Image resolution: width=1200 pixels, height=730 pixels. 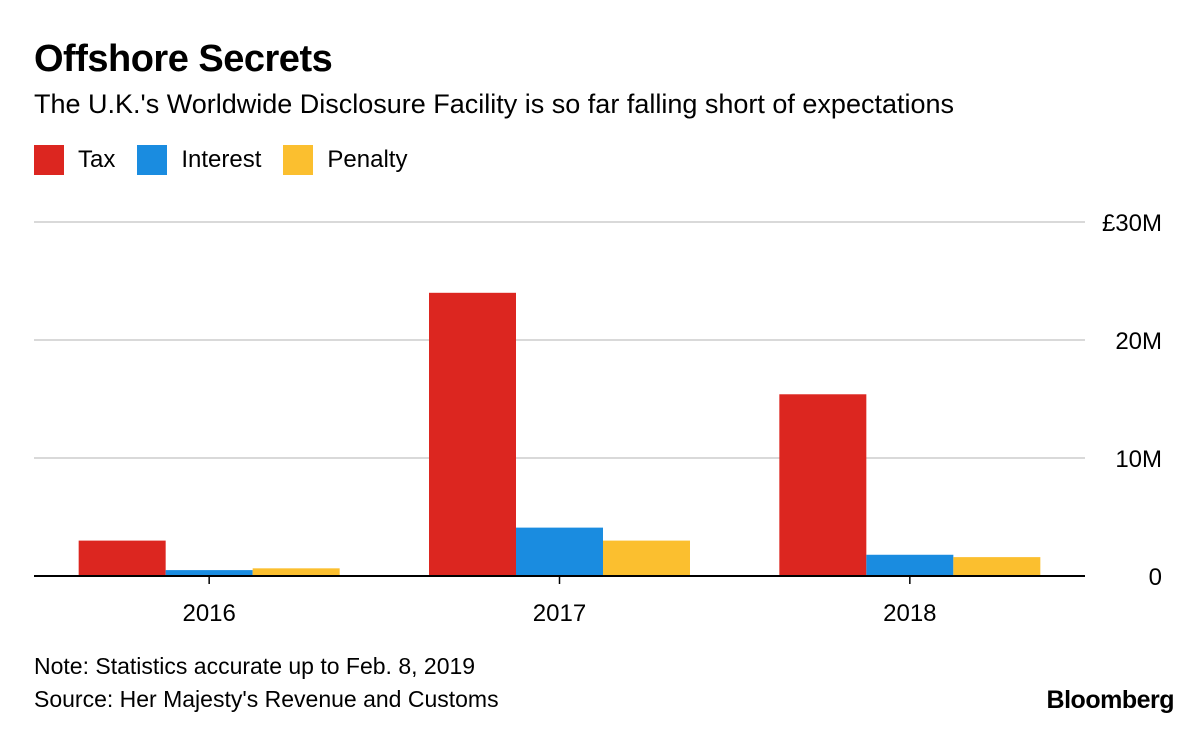 I want to click on legend-item-penalty: Penalty, so click(x=345, y=160).